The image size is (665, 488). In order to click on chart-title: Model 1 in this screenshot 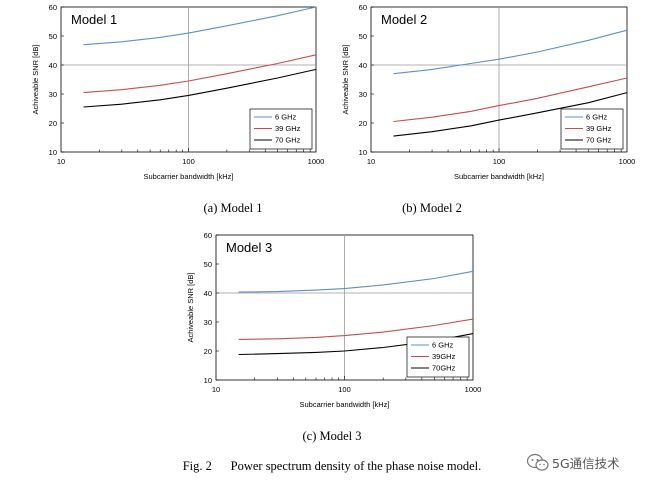, I will do `click(94, 19)`.